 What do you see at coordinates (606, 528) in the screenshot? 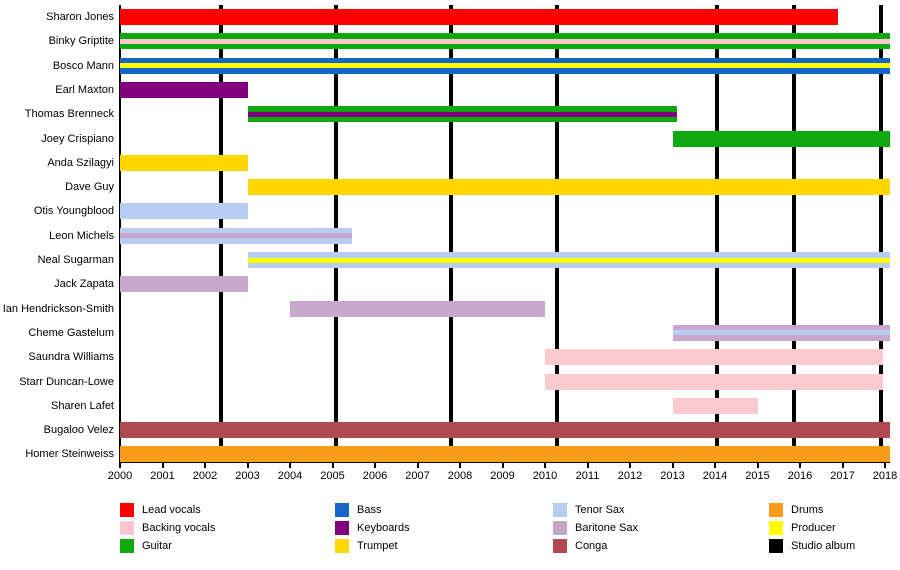
I see `legend-label: Baritone Sax` at bounding box center [606, 528].